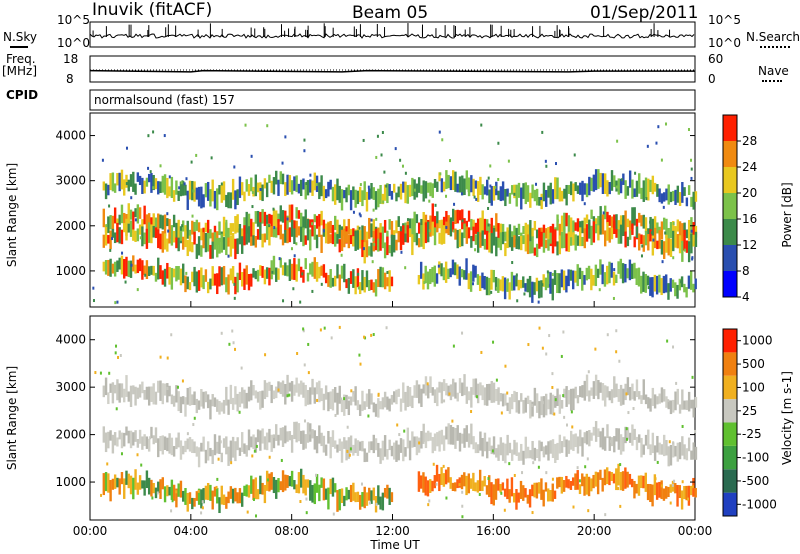  I want to click on power-ytick-label: 3000, so click(70, 181).